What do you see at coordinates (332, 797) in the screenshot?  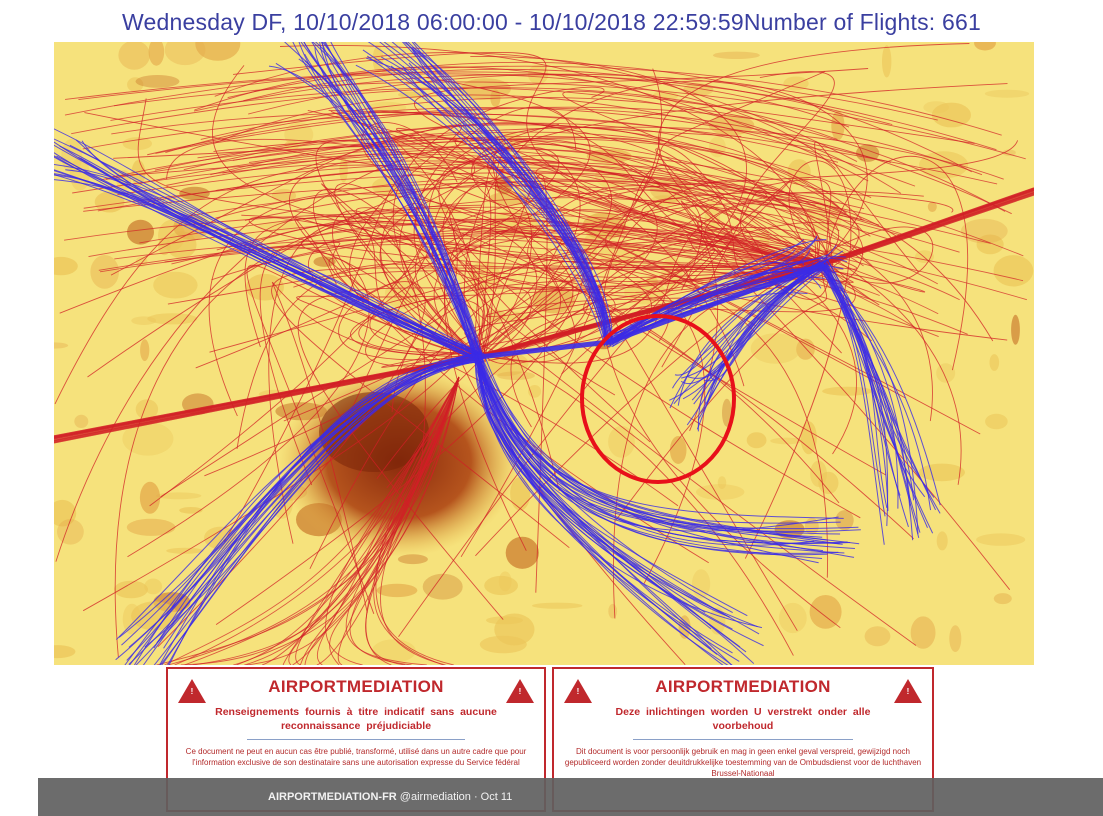 I see `caption-handle: AIRPORTMEDIATION-FR` at bounding box center [332, 797].